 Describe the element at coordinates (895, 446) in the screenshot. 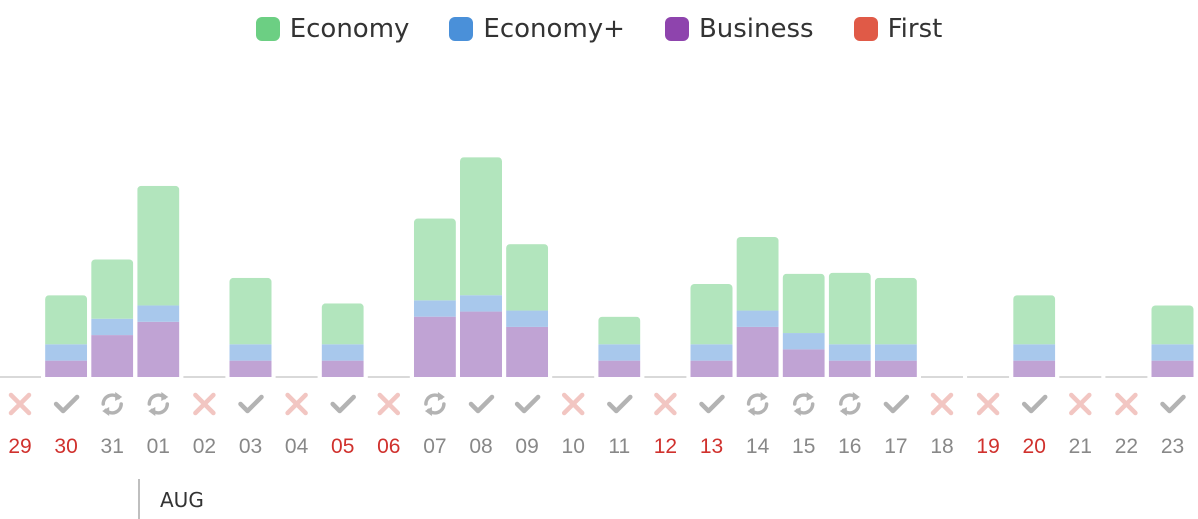

I see `x-tick-label: 17` at that location.